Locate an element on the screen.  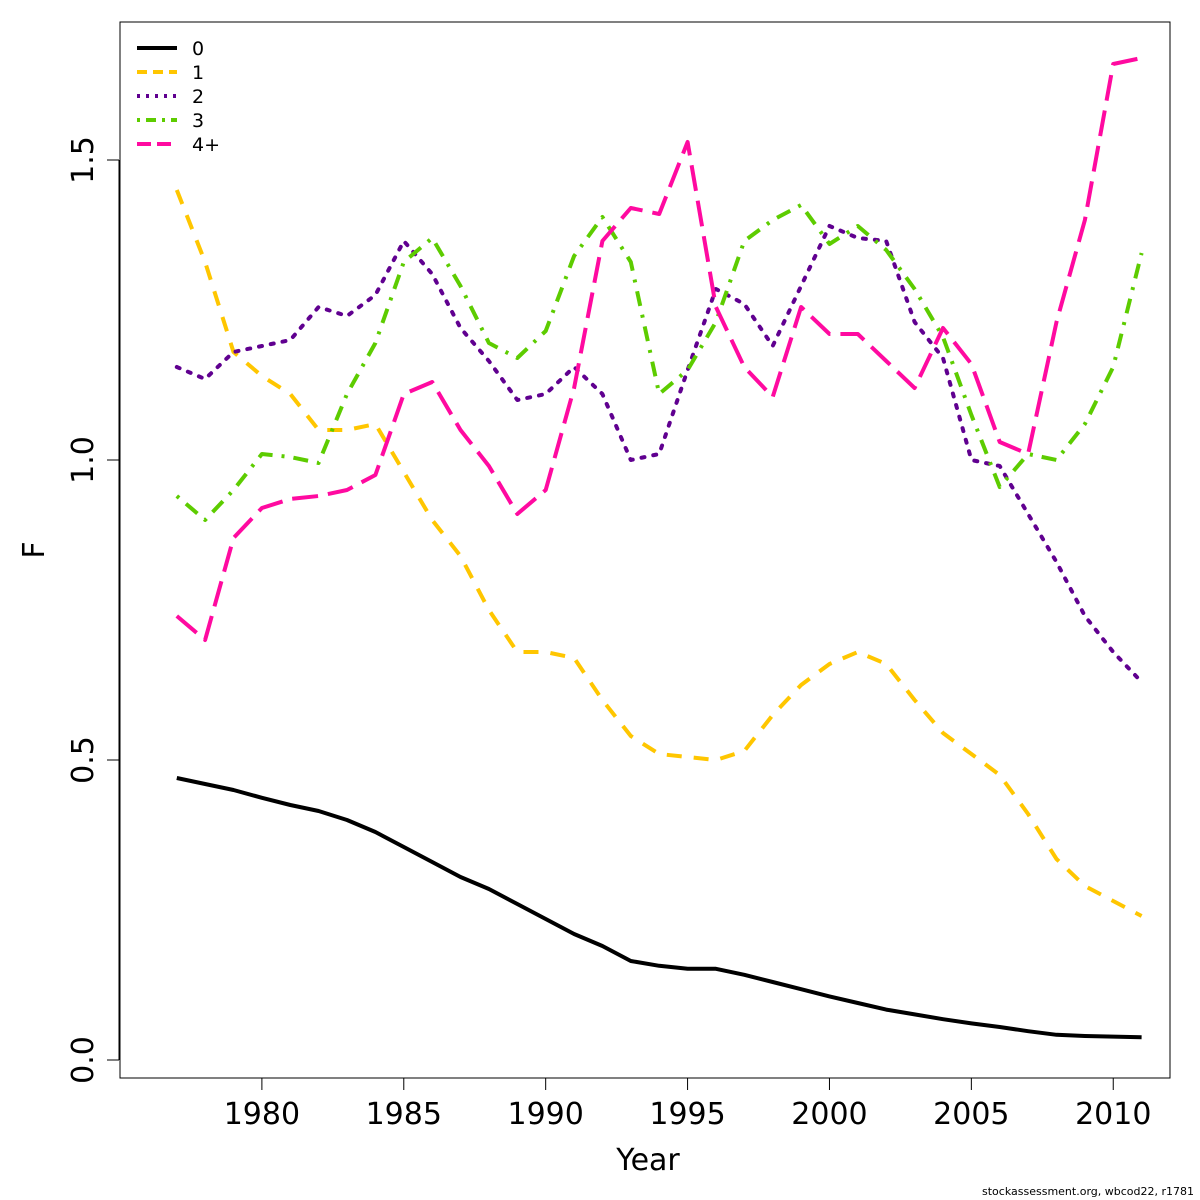
x-tick-label: 2000 is located at coordinates (829, 1114).